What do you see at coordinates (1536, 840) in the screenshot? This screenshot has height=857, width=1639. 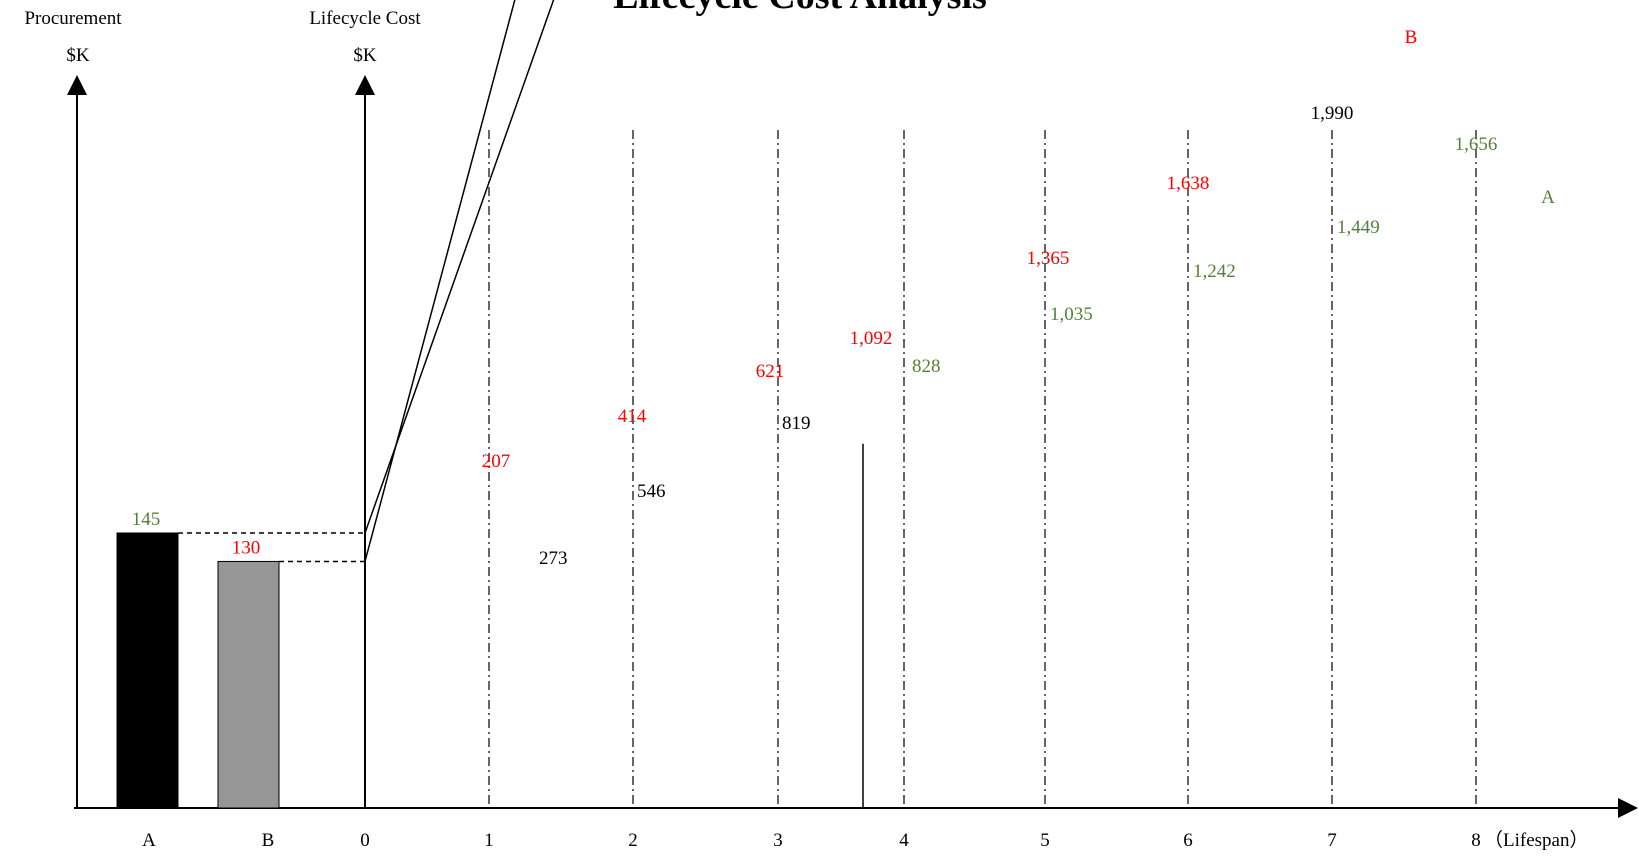 I see `x-axis-suffix: （Lifespan）` at bounding box center [1536, 840].